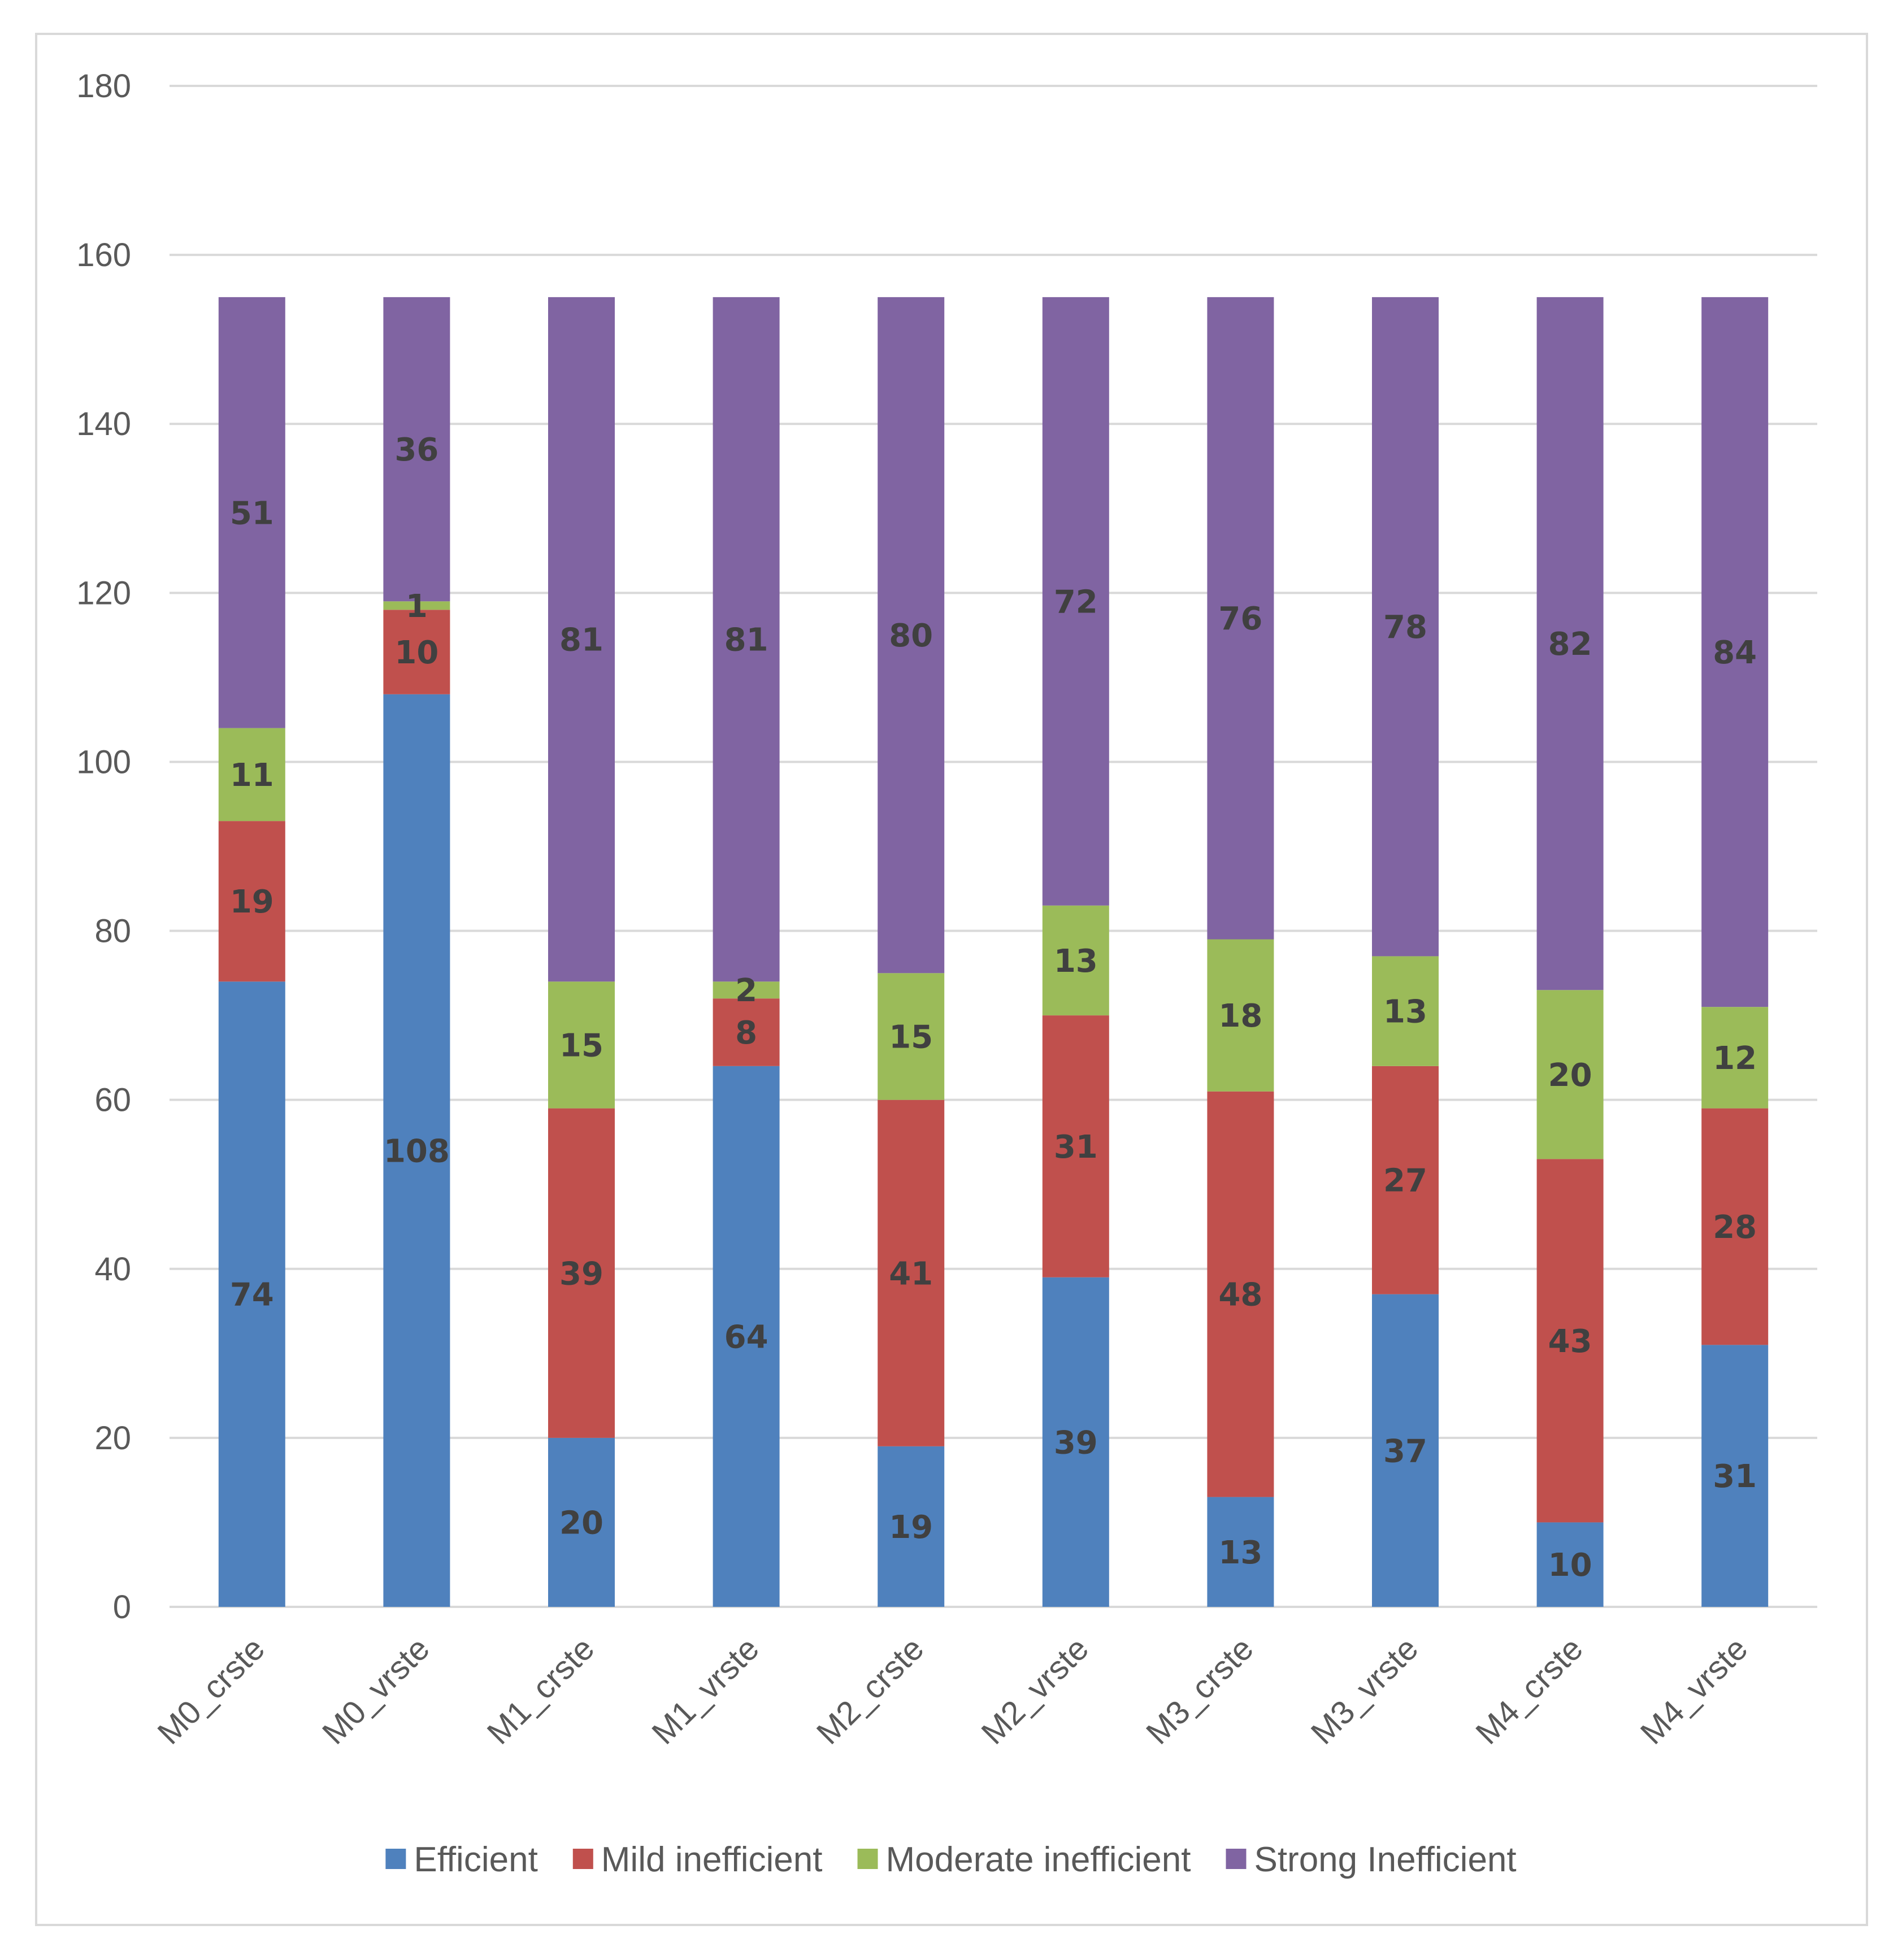  I want to click on data-label: 28, so click(1735, 1227).